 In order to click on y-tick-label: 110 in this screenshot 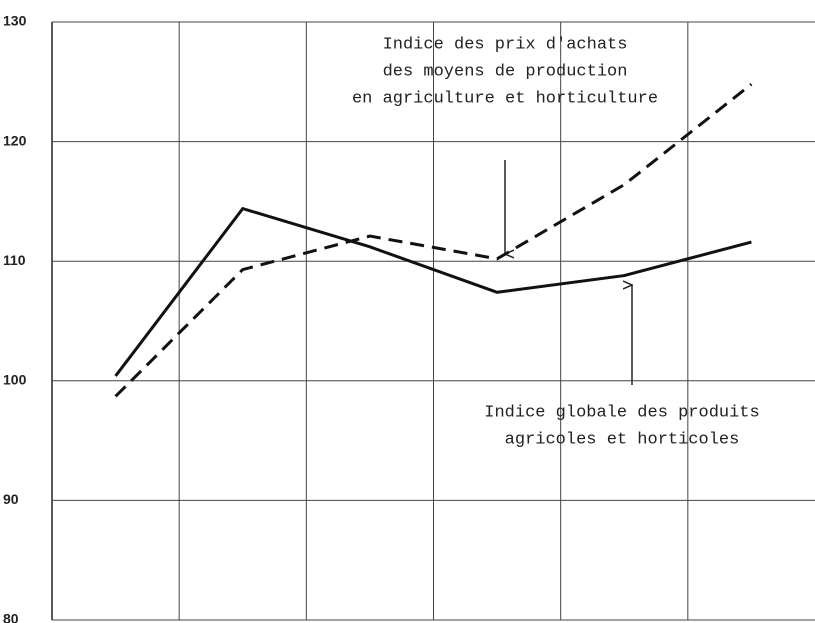, I will do `click(14, 260)`.